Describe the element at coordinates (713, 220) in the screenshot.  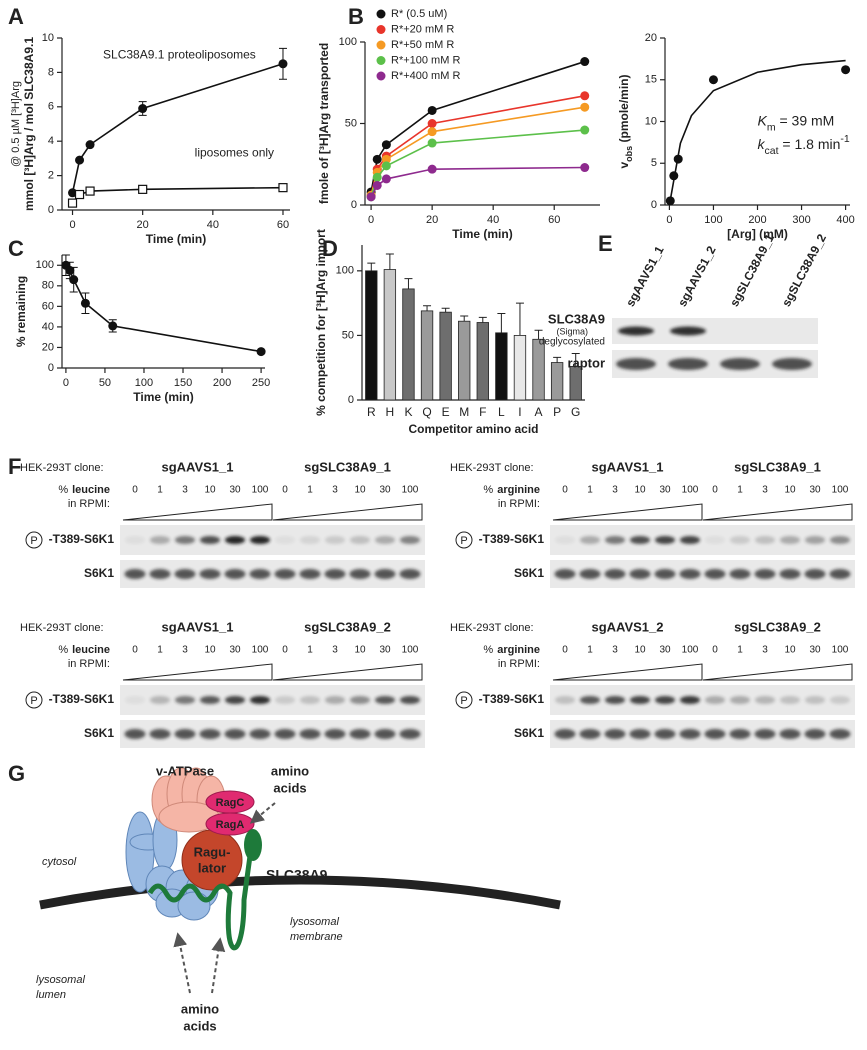
I see `x-tick-label: 100` at that location.